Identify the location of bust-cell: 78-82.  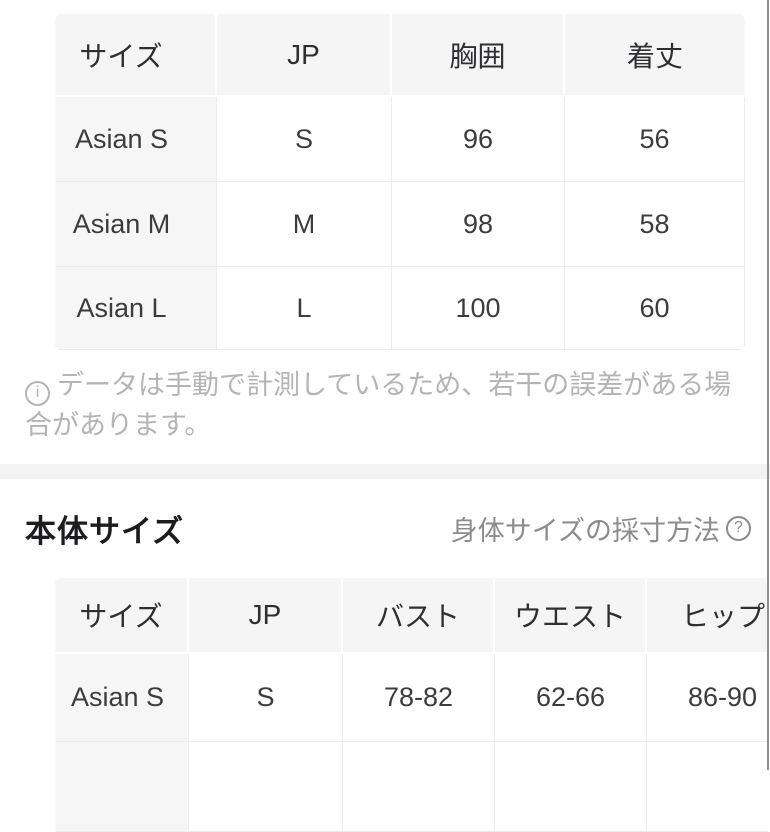
(419, 698).